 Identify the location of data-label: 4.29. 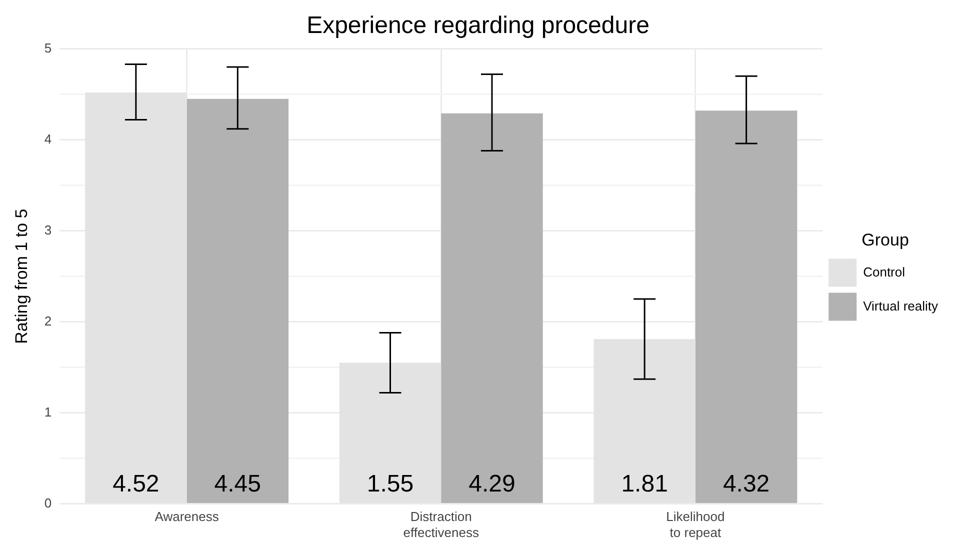
(492, 484).